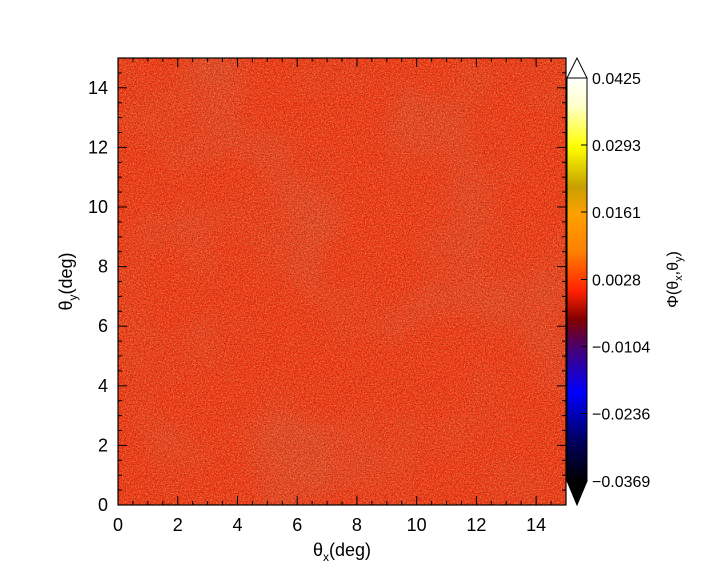  What do you see at coordinates (673, 294) in the screenshot?
I see `colorbar-label-pre: Φ(θ` at bounding box center [673, 294].